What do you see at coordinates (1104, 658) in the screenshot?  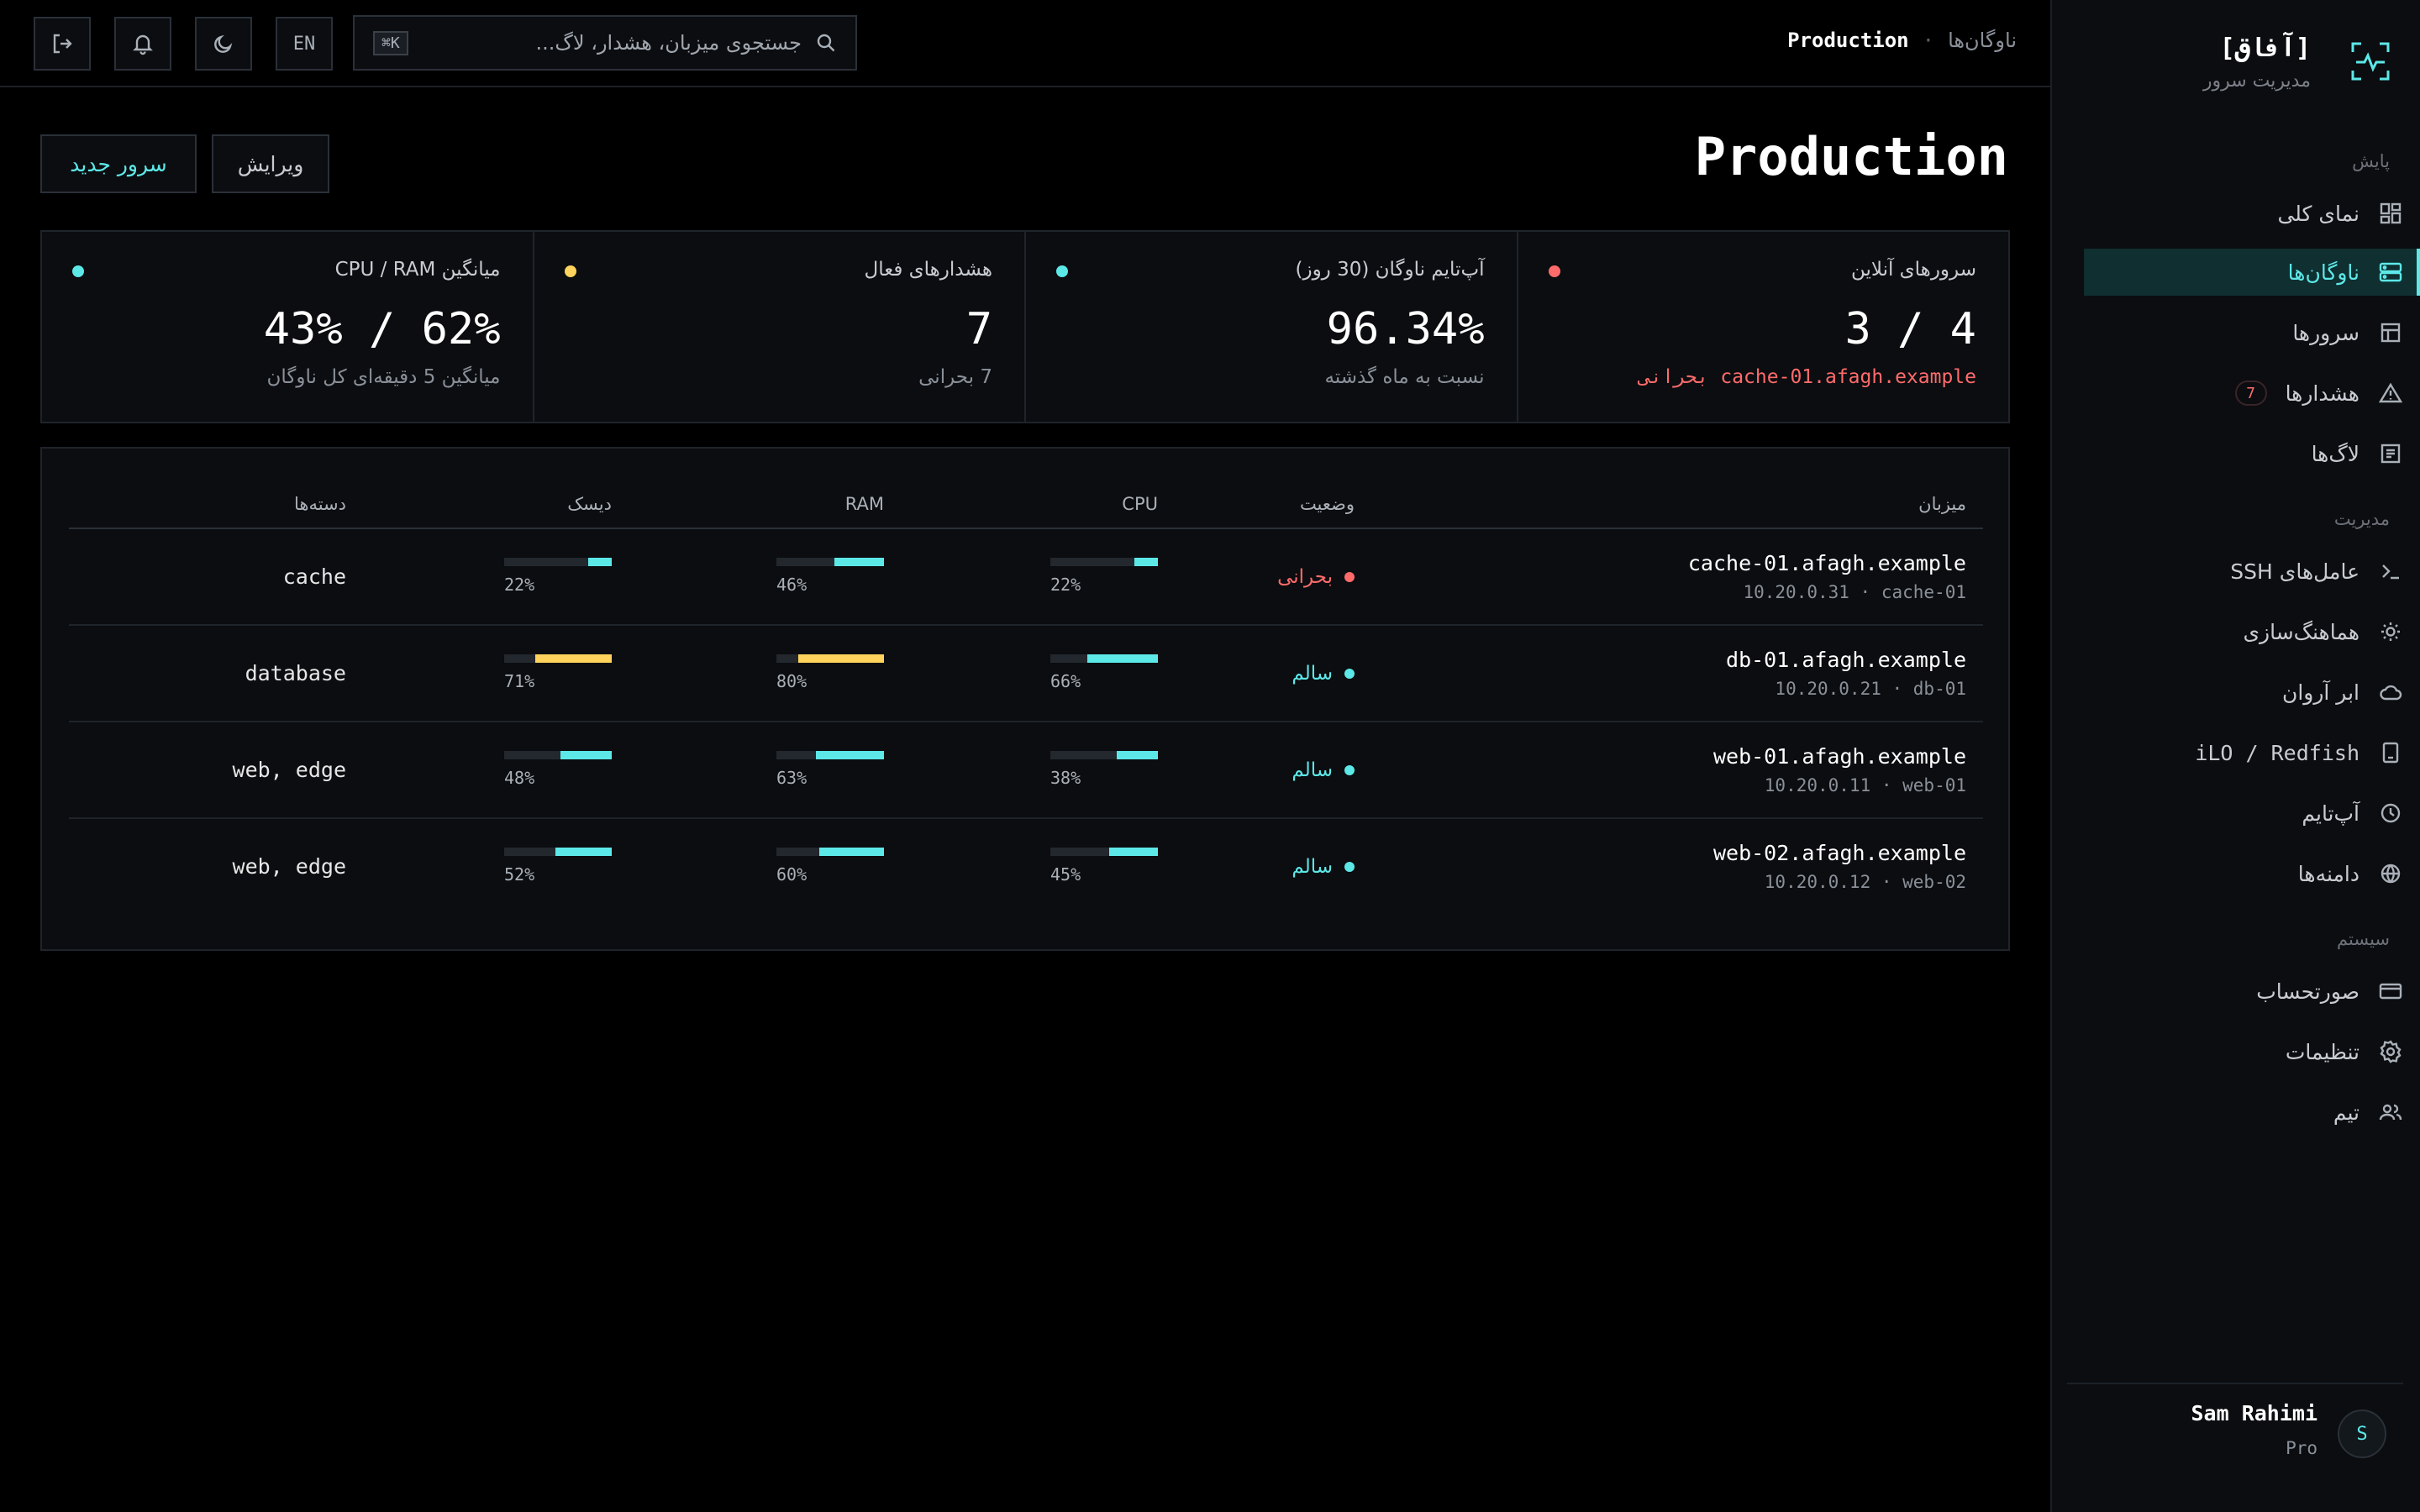 I see `cpu-usage-bar` at bounding box center [1104, 658].